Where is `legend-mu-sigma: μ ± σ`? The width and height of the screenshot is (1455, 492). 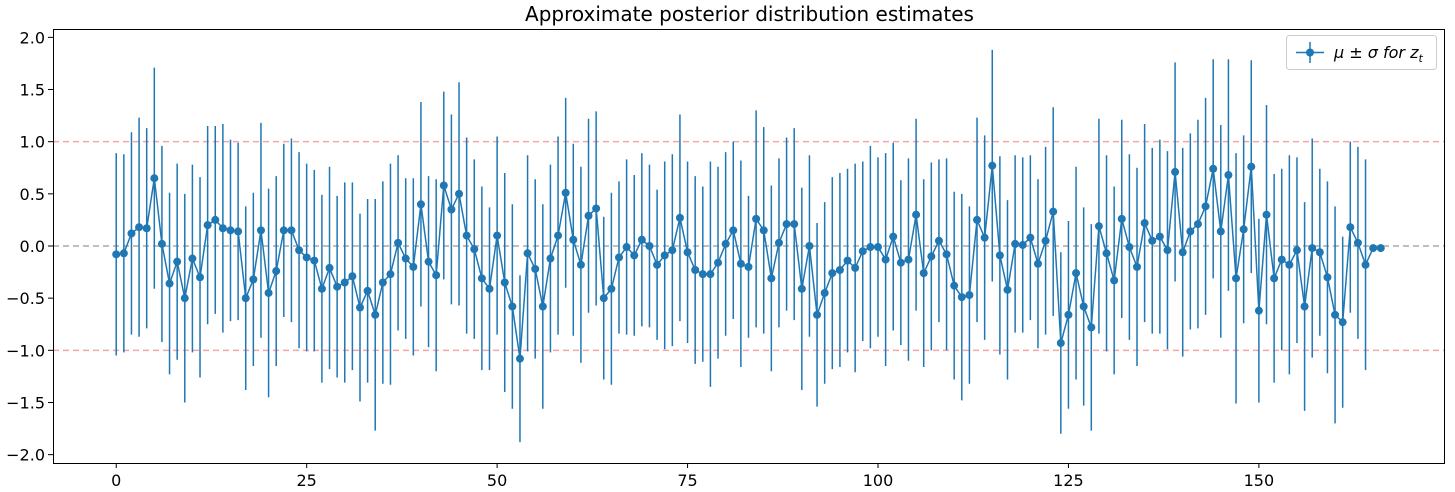 legend-mu-sigma: μ ± σ is located at coordinates (1356, 52).